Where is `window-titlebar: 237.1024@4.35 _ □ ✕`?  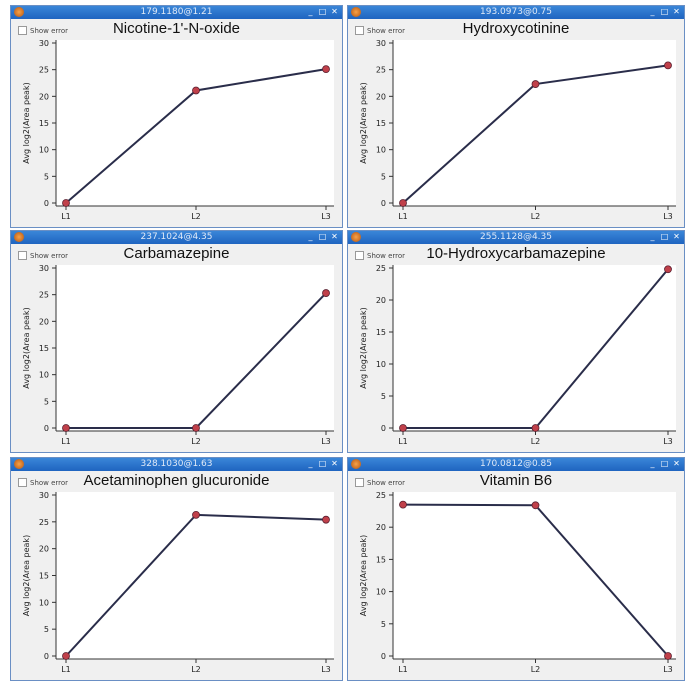
window-titlebar: 237.1024@4.35 _ □ ✕ is located at coordinates (176, 237).